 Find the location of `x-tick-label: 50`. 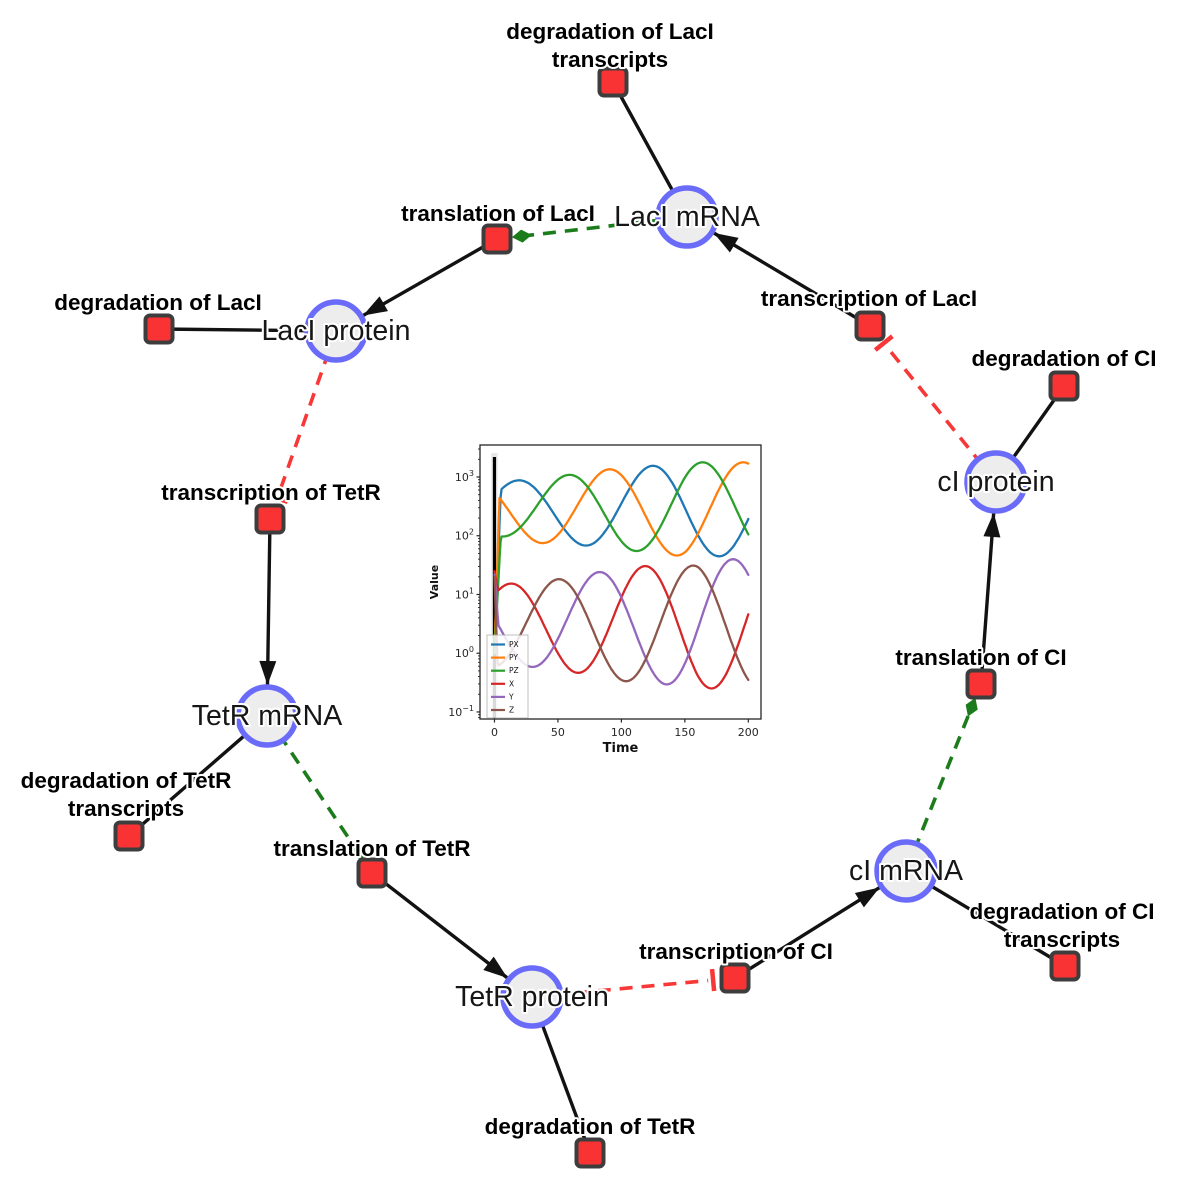

x-tick-label: 50 is located at coordinates (558, 732).